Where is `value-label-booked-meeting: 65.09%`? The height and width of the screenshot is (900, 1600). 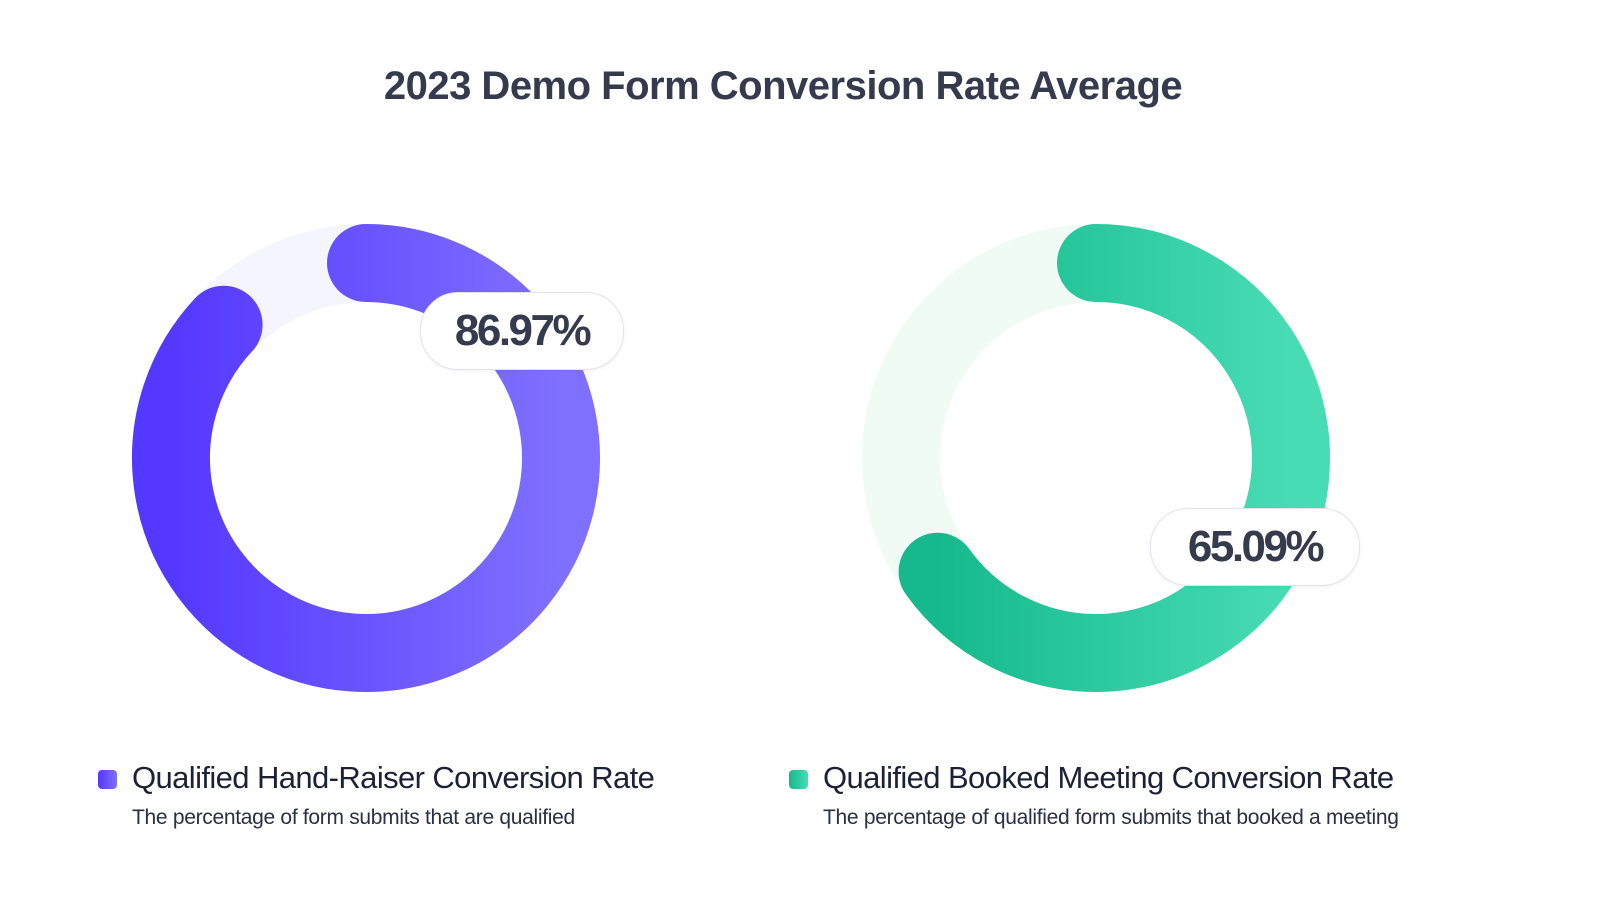 value-label-booked-meeting: 65.09% is located at coordinates (1255, 547).